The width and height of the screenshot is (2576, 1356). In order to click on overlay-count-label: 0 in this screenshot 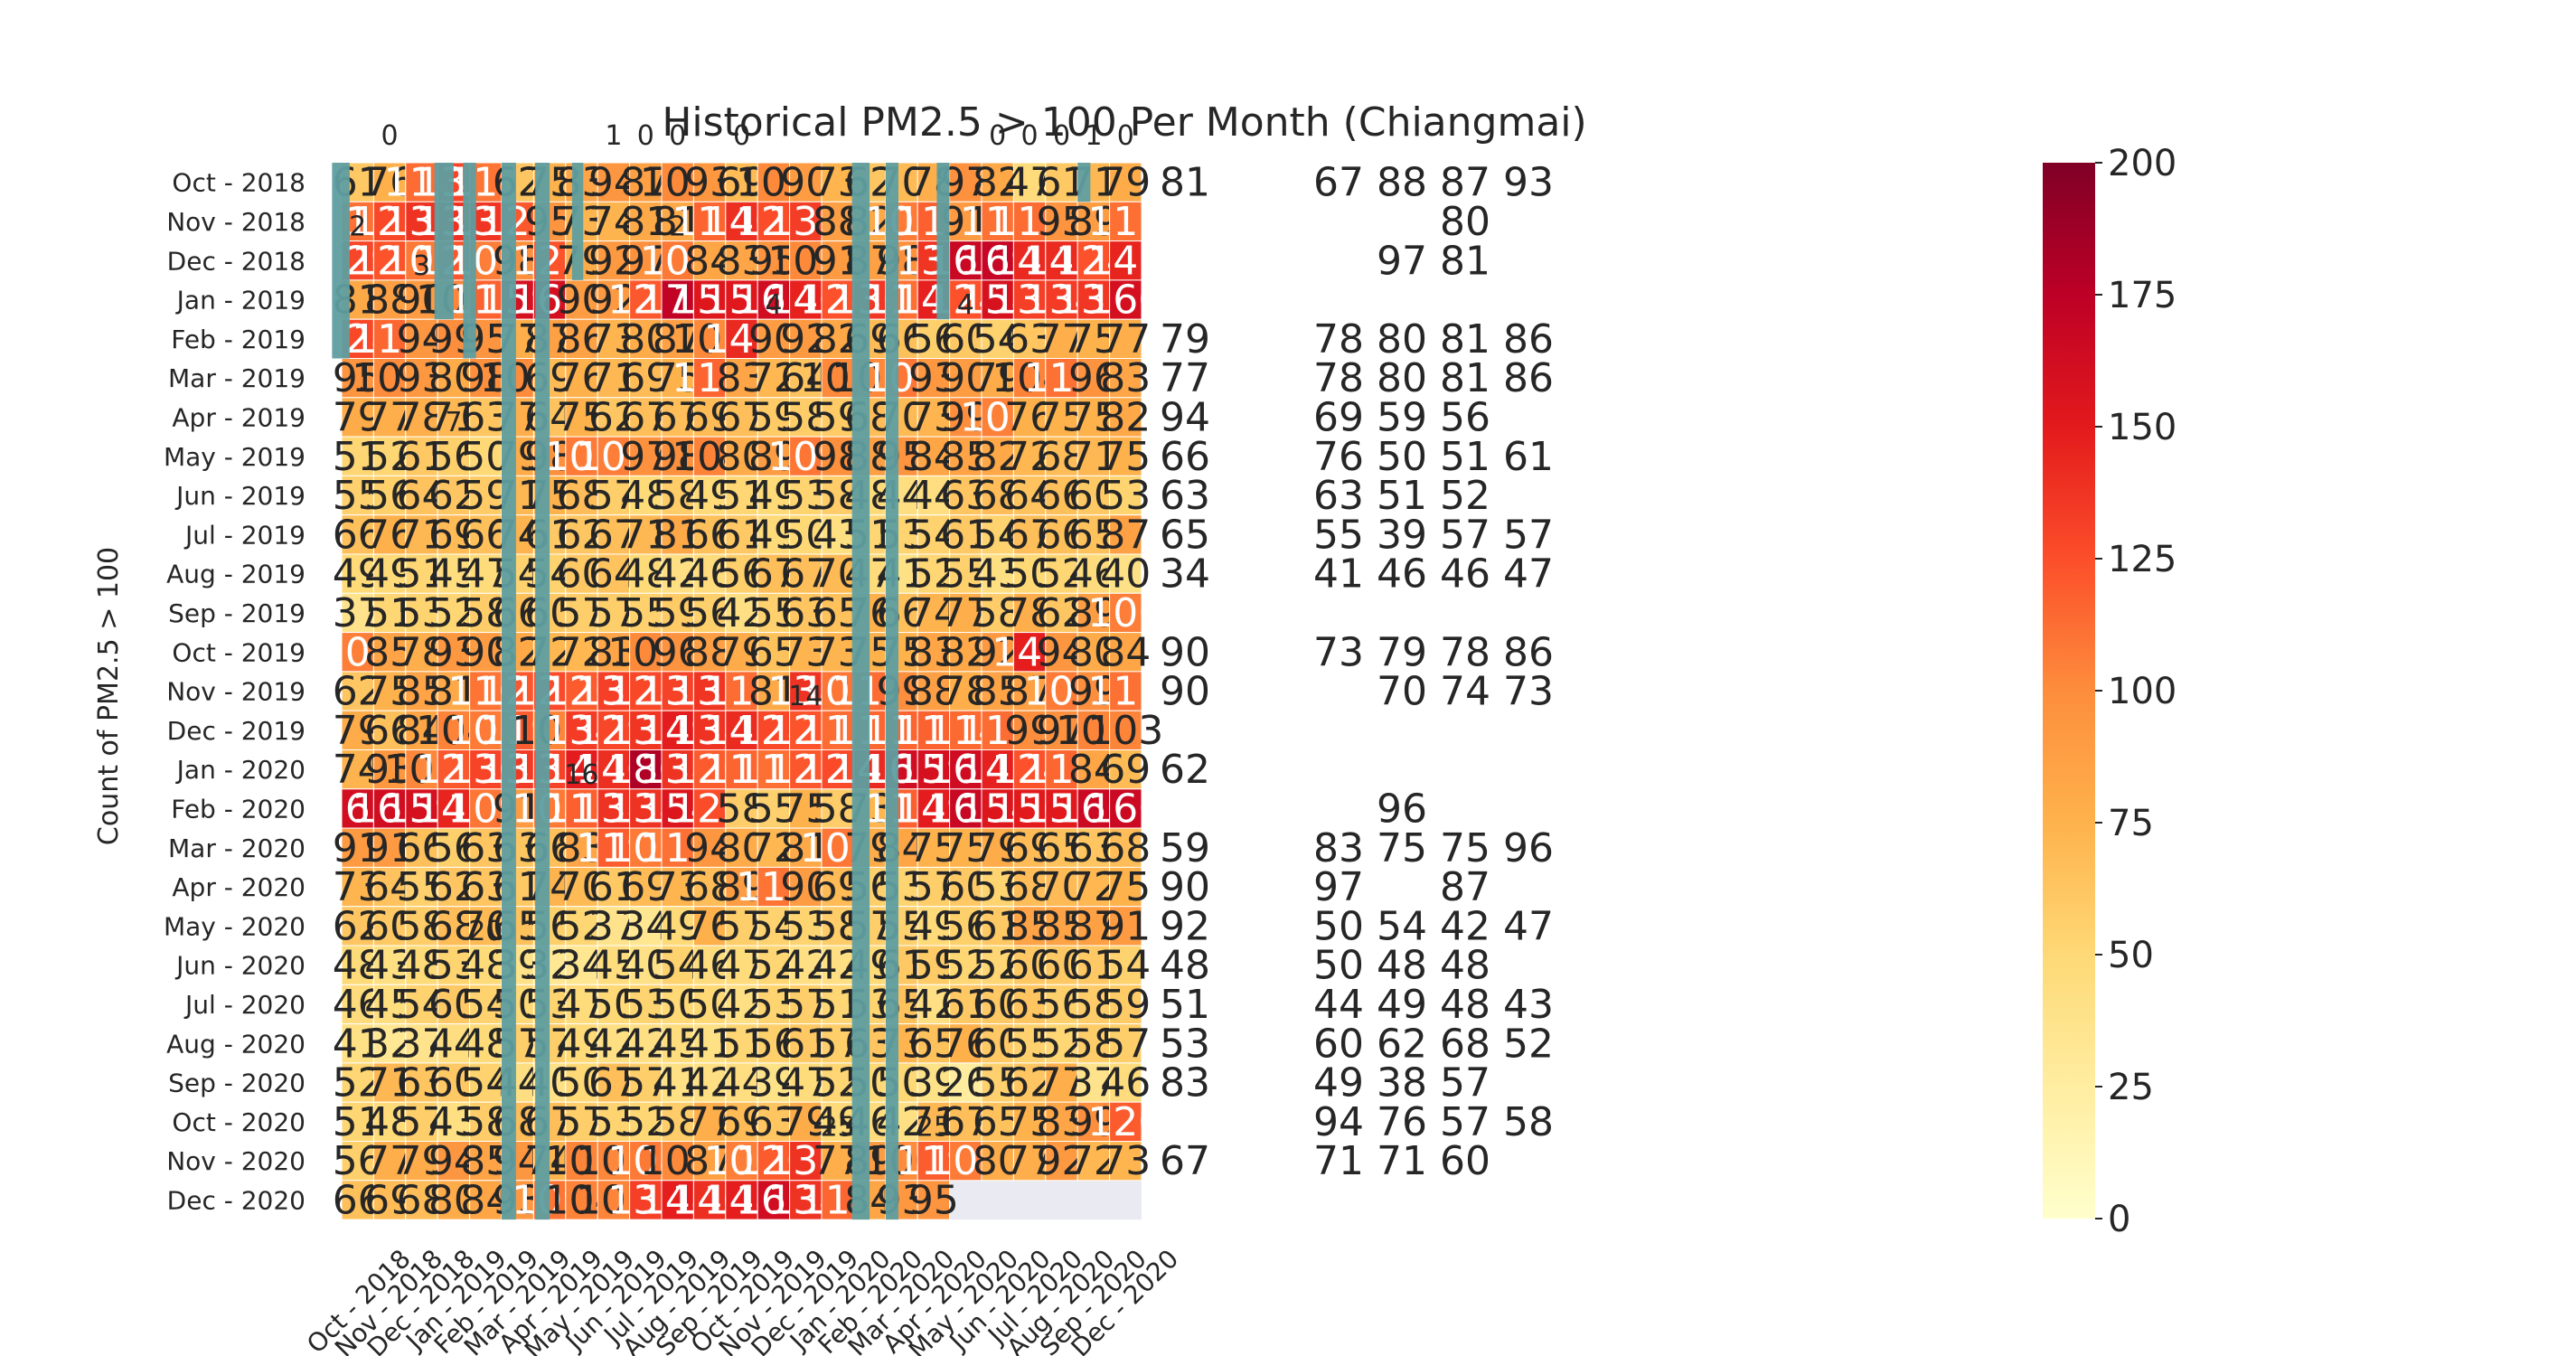, I will do `click(998, 136)`.